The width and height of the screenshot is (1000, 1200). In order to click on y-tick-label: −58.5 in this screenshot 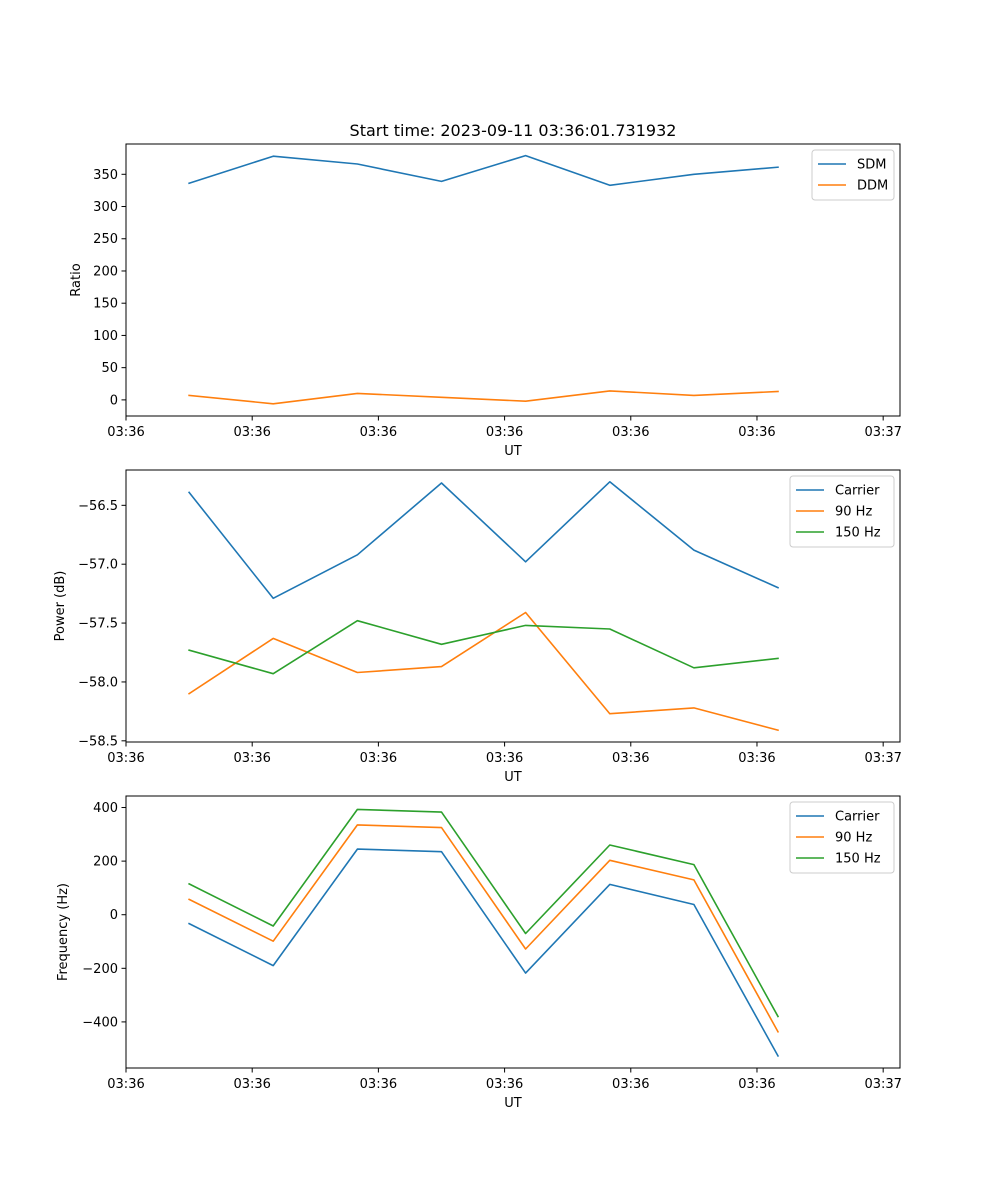, I will do `click(98, 741)`.